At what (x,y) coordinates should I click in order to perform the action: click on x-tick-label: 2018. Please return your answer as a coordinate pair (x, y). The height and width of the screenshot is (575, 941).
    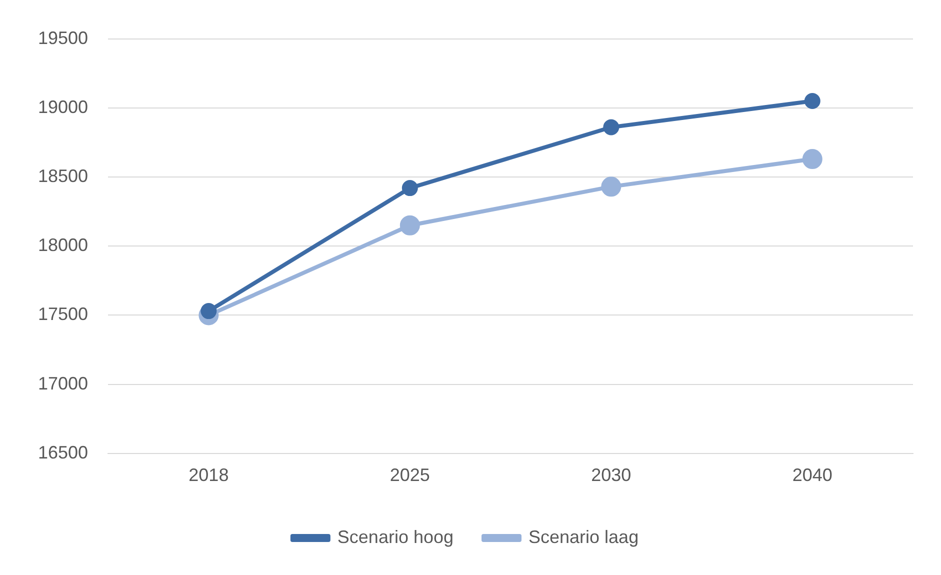
    Looking at the image, I should click on (208, 475).